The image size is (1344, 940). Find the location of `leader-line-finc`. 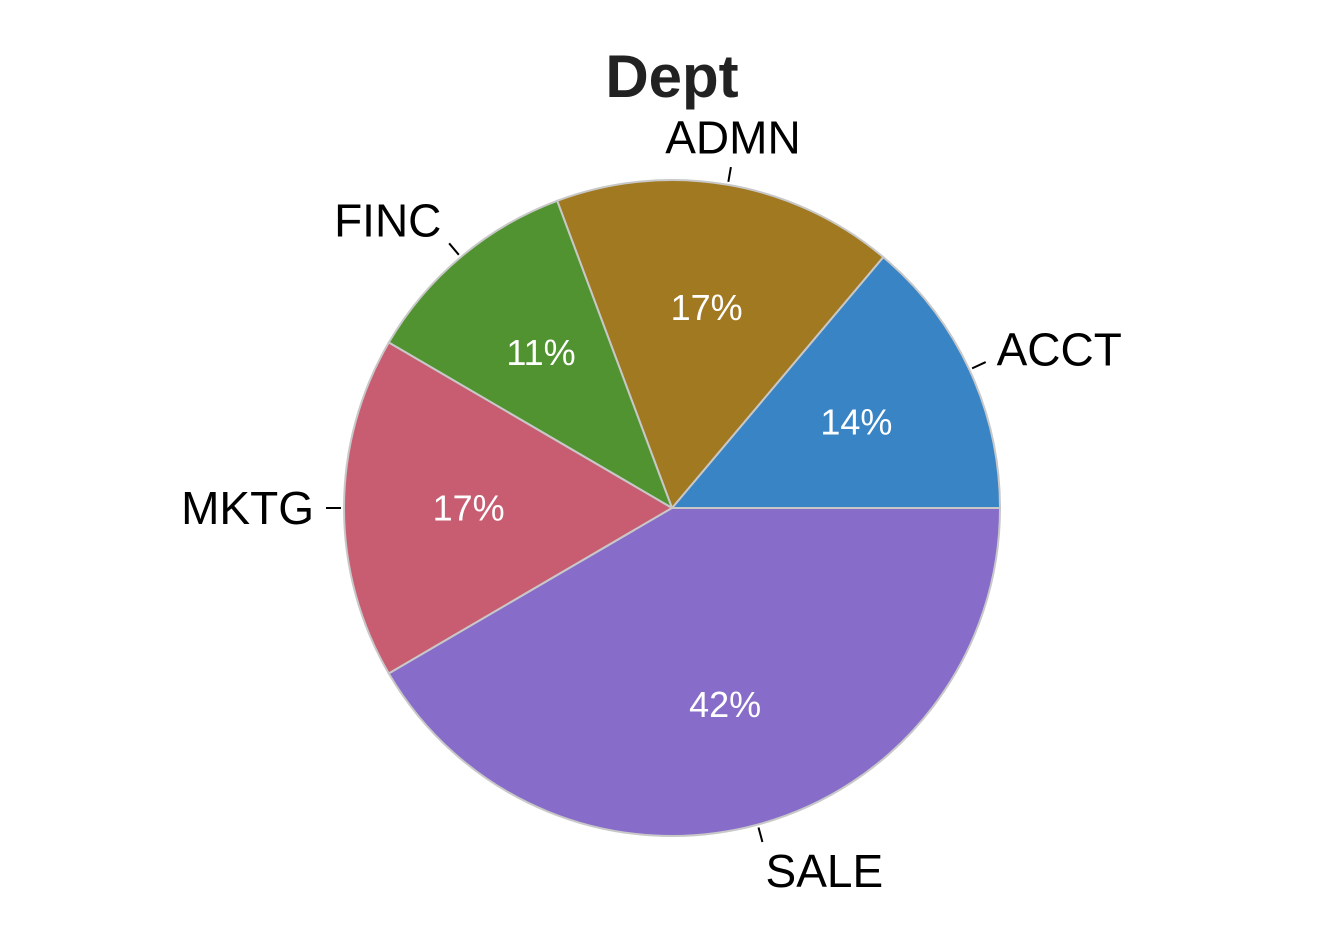

leader-line-finc is located at coordinates (454, 249).